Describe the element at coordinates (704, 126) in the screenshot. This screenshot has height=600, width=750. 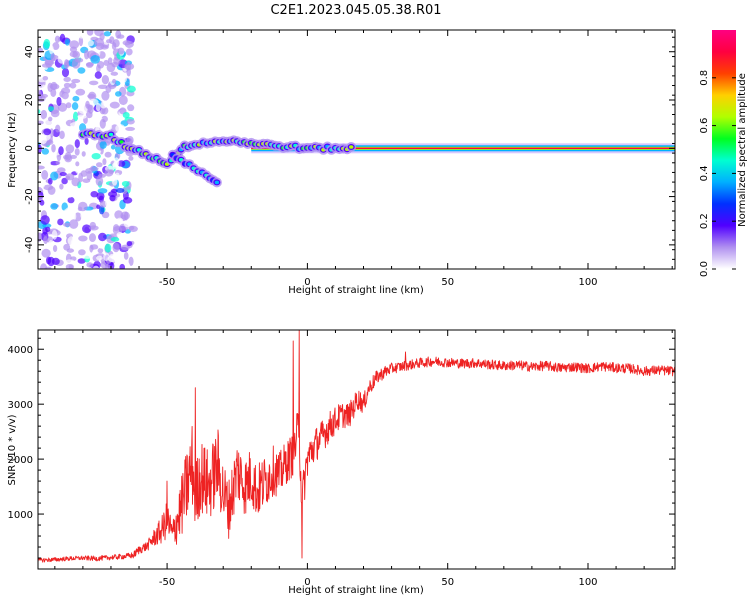
I see `colorbar-tick-label: 0.6` at that location.